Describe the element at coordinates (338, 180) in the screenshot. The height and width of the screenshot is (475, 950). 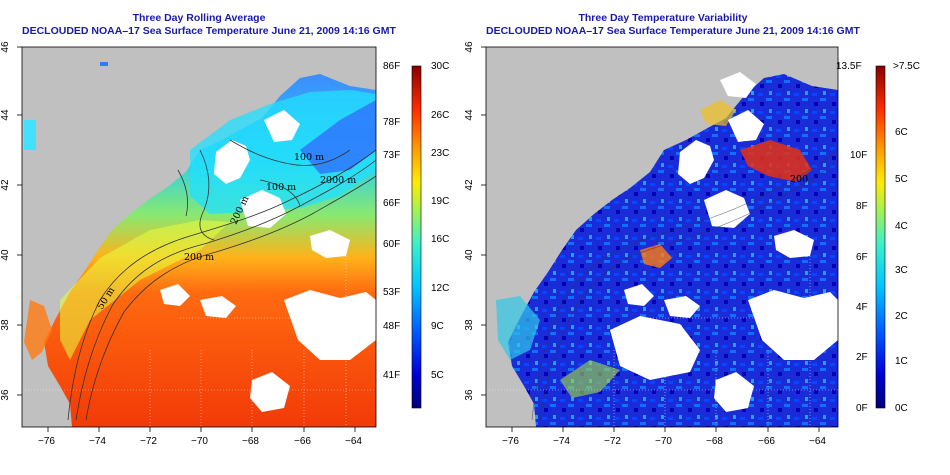
I see `left-contour-label: 2000 m` at that location.